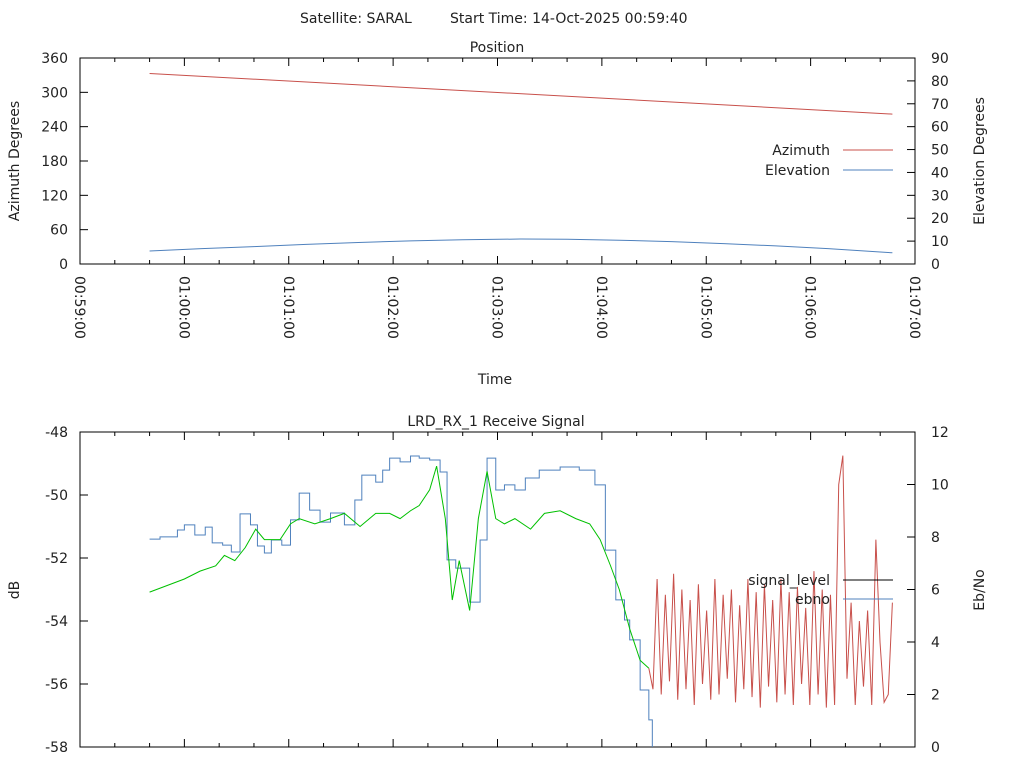 The height and width of the screenshot is (768, 1024). I want to click on series-ebno-unlocked-, so click(770, 581).